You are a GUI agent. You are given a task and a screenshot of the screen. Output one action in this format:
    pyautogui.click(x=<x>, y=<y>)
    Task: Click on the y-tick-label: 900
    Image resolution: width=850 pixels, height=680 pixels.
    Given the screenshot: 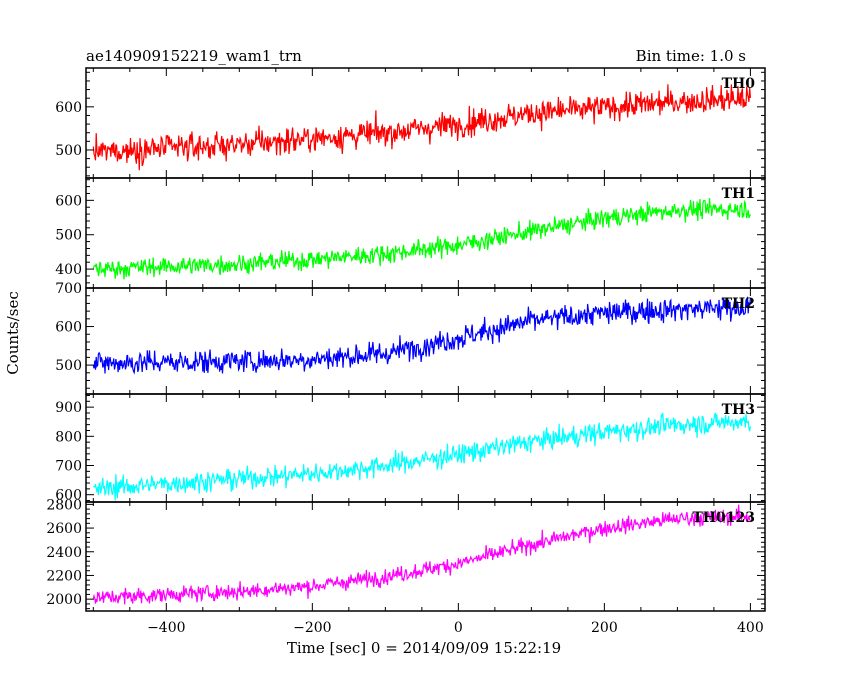 What is the action you would take?
    pyautogui.click(x=68, y=408)
    